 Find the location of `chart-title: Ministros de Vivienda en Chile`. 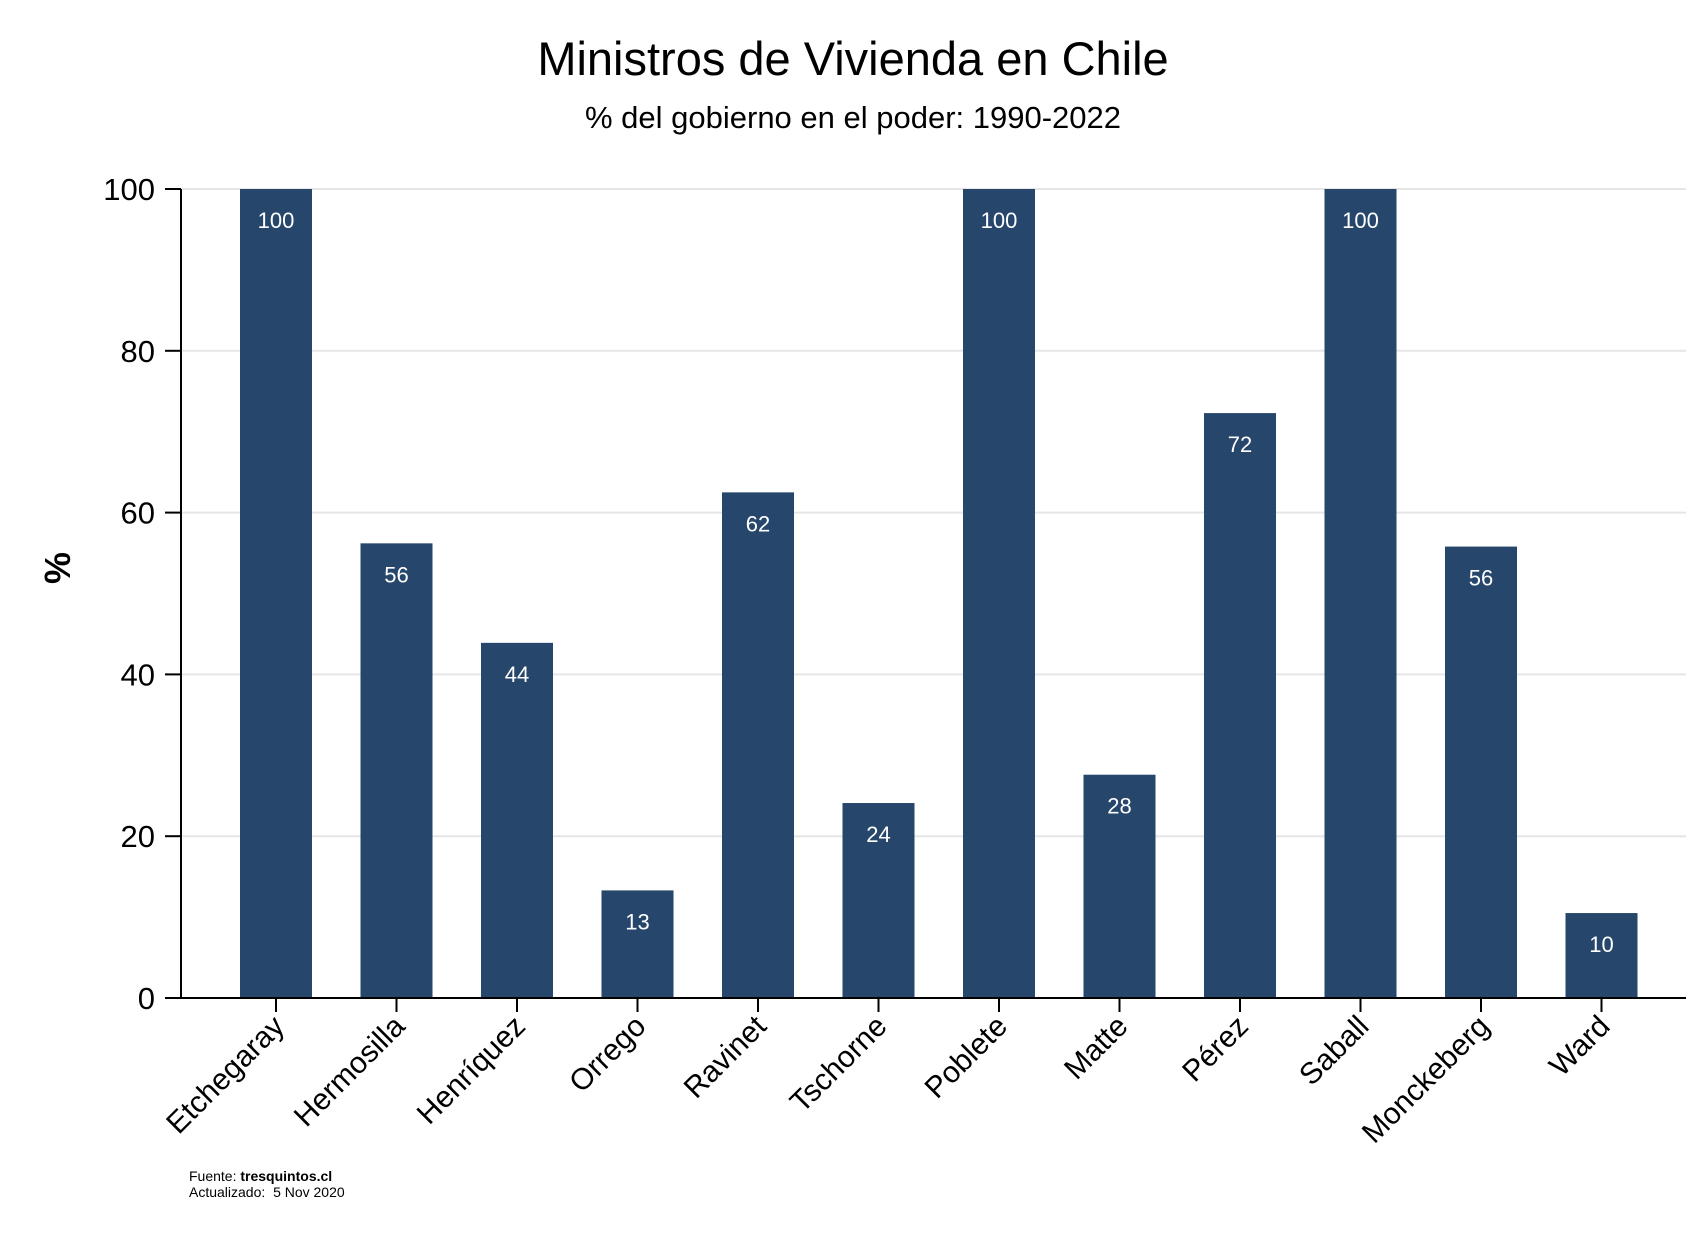

chart-title: Ministros de Vivienda en Chile is located at coordinates (852, 58).